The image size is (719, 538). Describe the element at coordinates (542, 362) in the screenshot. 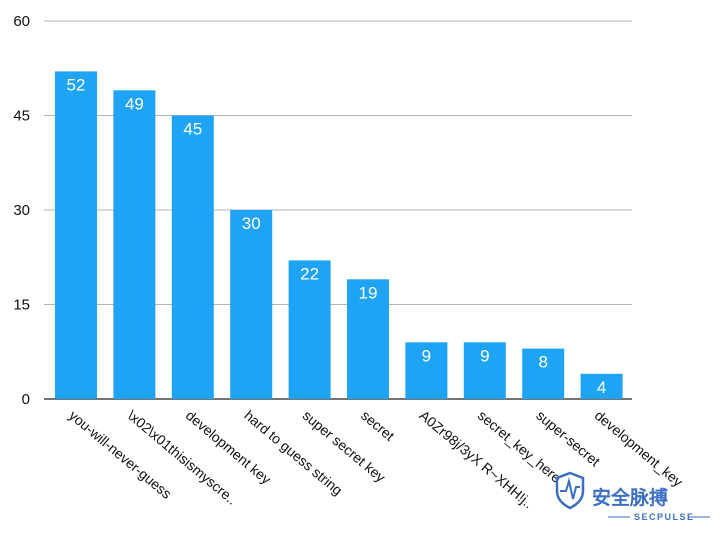

I see `bar-value-label: 8` at that location.